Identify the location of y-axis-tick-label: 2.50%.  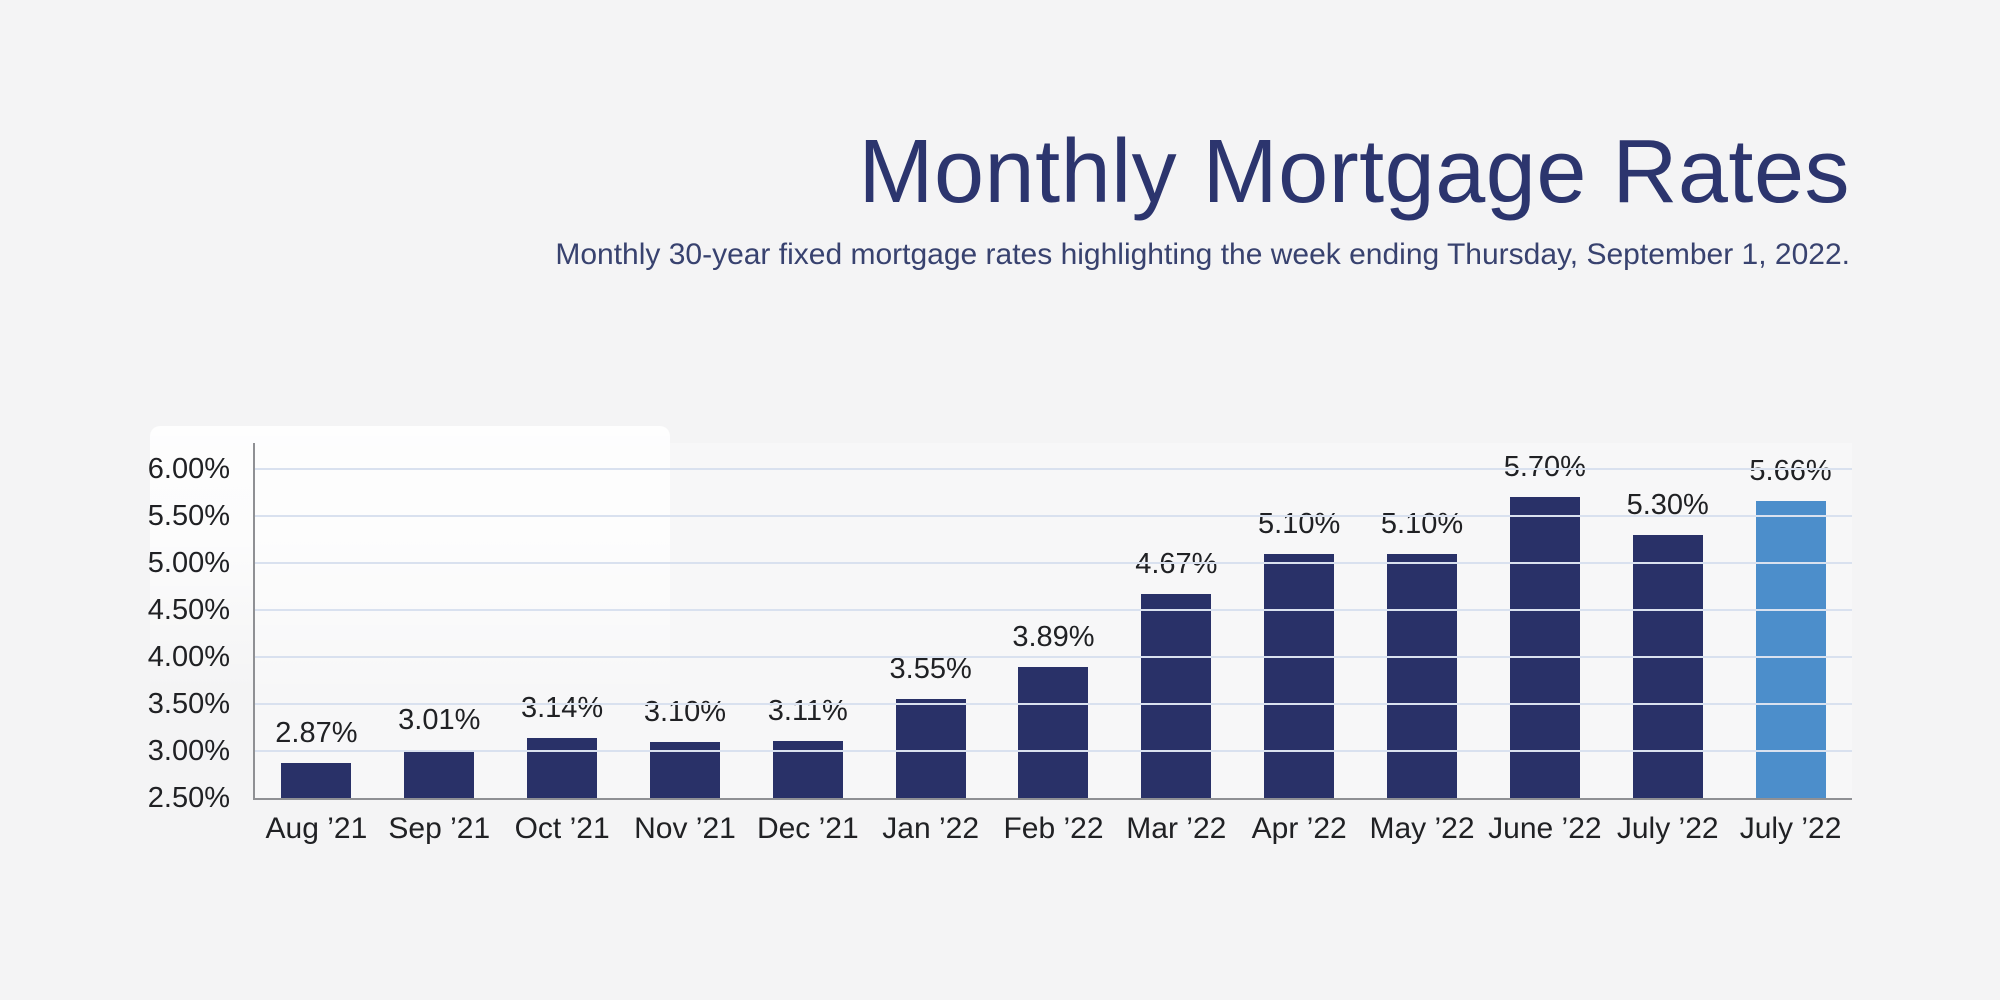
(188, 798).